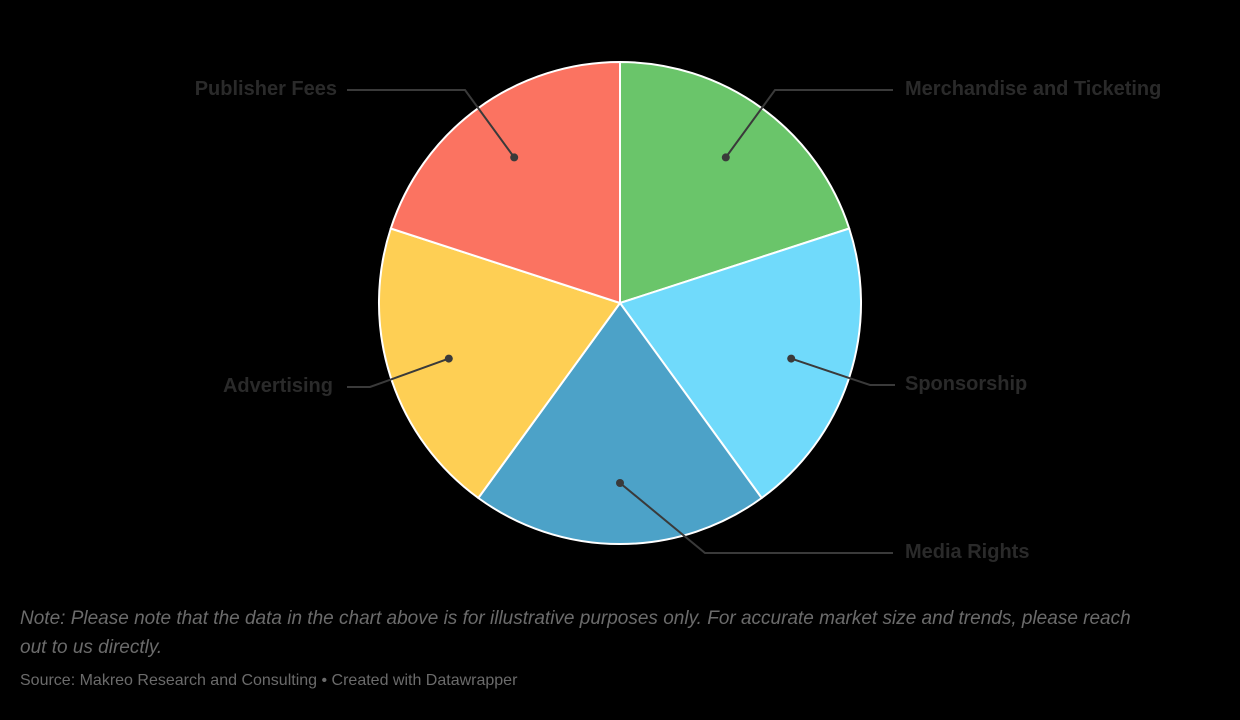 Image resolution: width=1240 pixels, height=720 pixels. I want to click on slice-label-publisher-fees: Publisher Fees, so click(265, 89).